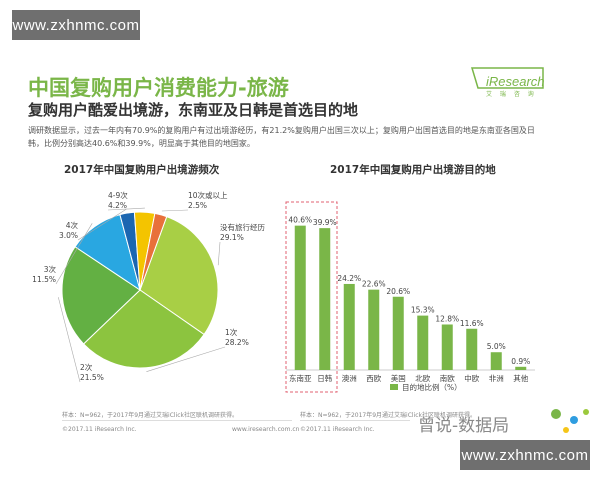  What do you see at coordinates (496, 346) in the screenshot?
I see `bar-value-label: 5.0%` at bounding box center [496, 346].